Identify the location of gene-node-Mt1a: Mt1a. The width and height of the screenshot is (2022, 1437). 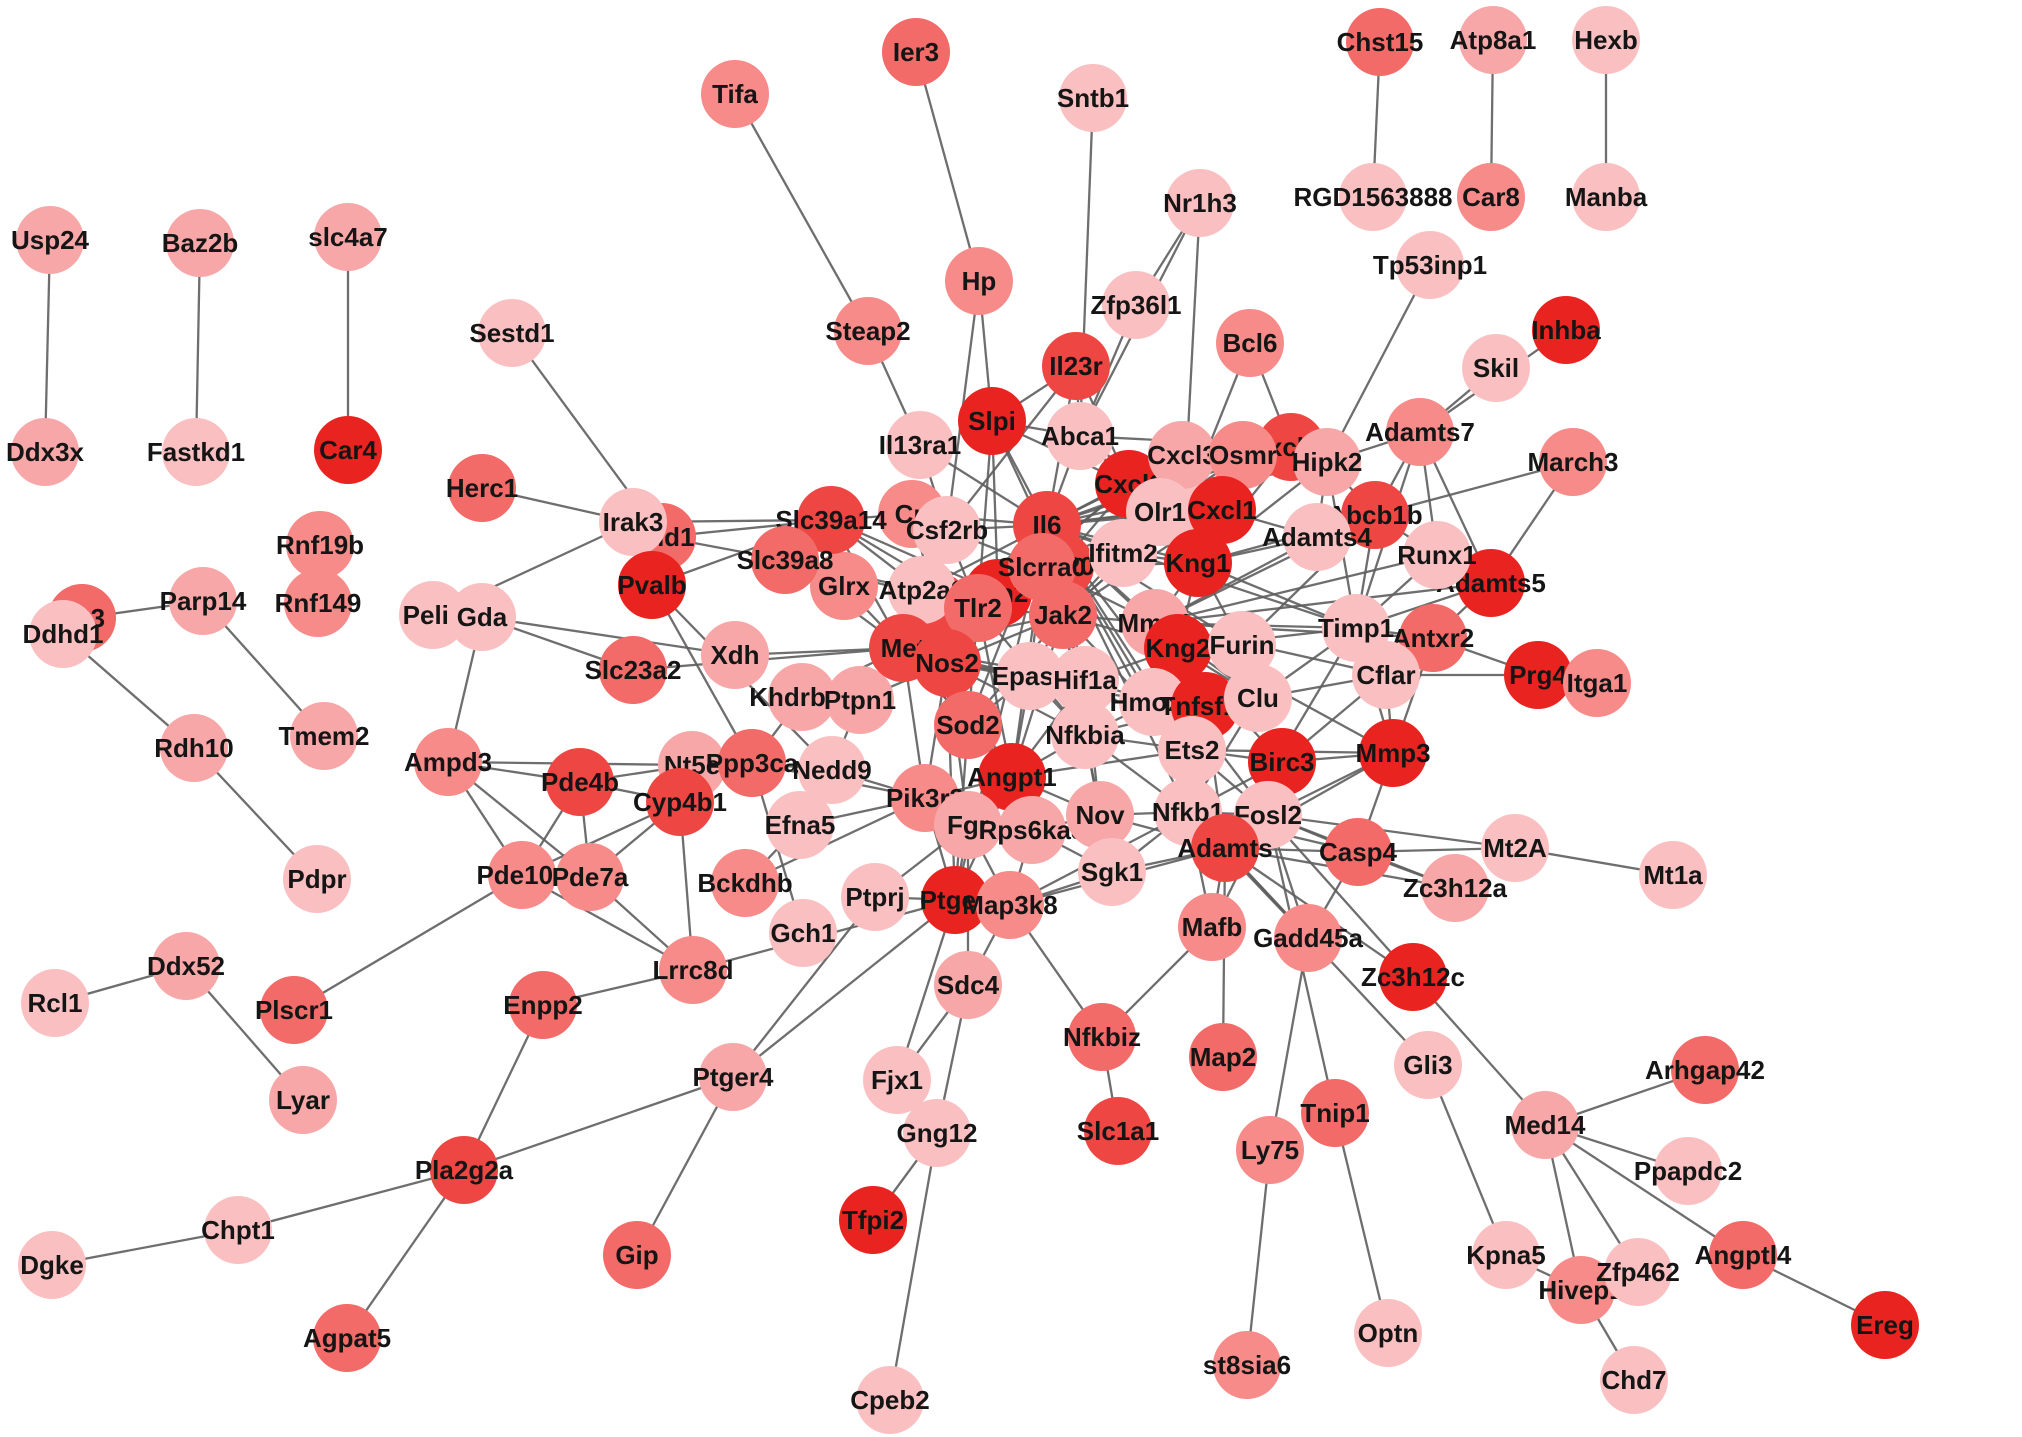
(1673, 875).